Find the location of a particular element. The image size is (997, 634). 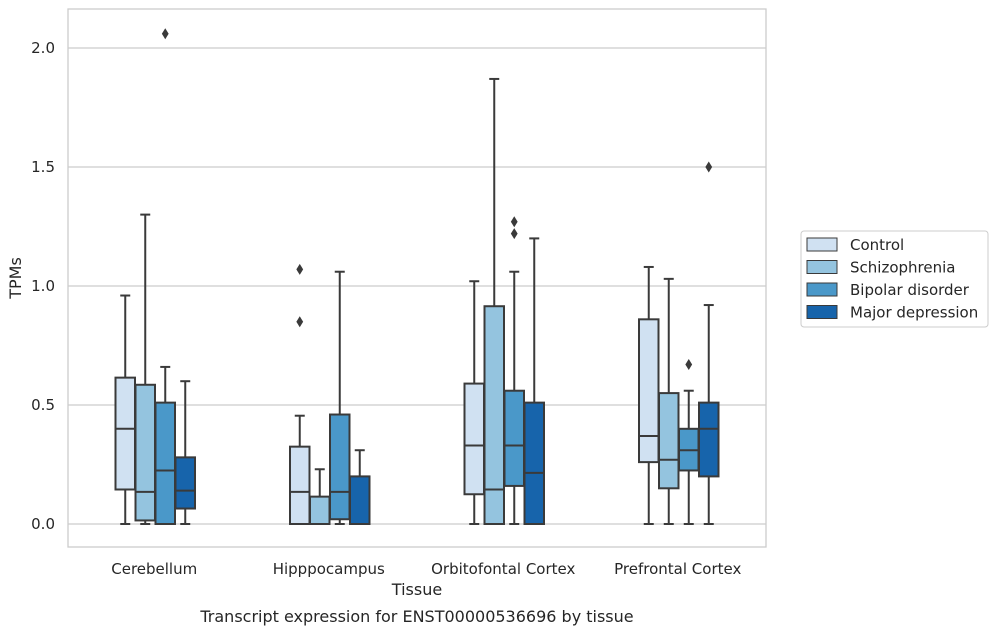

x-tick-label: Prefrontal Cortex is located at coordinates (677, 569).